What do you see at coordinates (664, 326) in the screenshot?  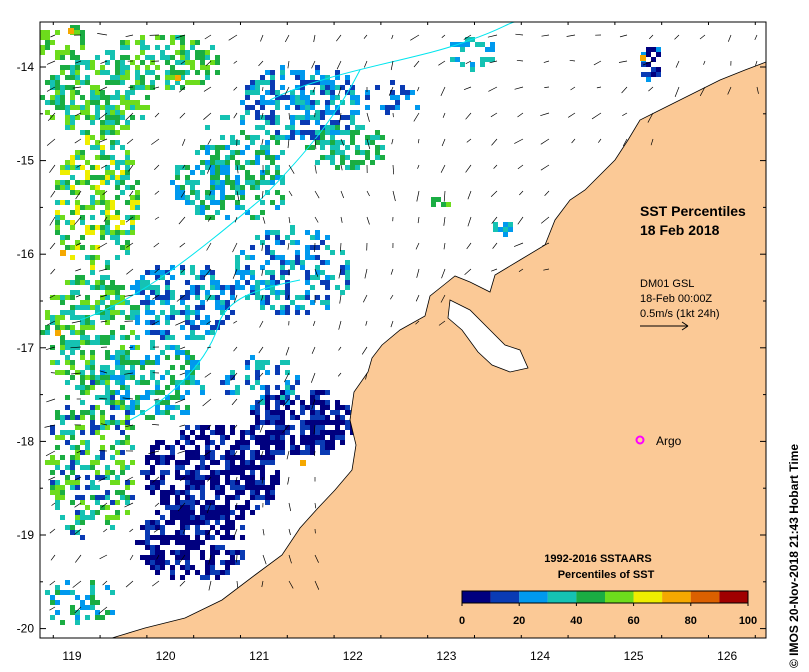 I see `current-scale-arrow` at bounding box center [664, 326].